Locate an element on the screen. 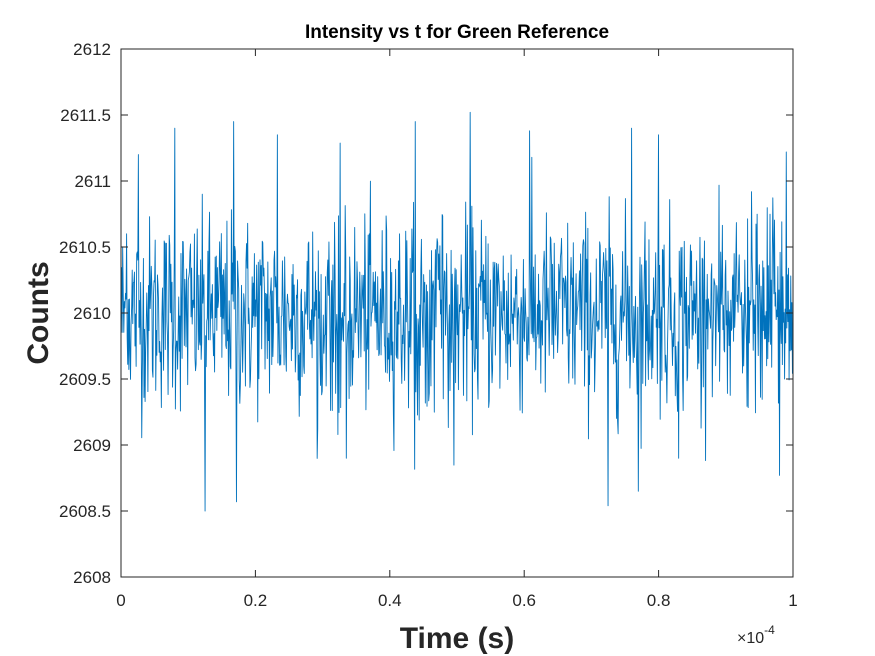 The height and width of the screenshot is (656, 875). y-tick-label: 2611.5 is located at coordinates (85, 115).